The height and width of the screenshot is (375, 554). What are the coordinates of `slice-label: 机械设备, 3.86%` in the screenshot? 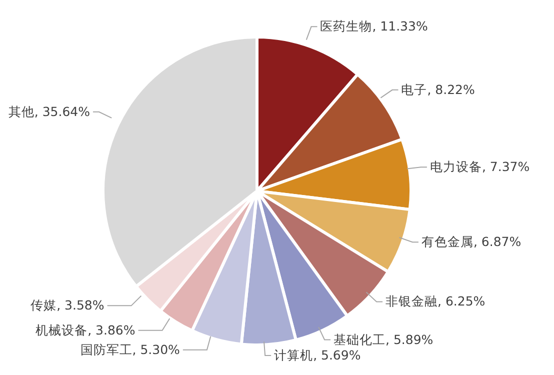 It's located at (86, 330).